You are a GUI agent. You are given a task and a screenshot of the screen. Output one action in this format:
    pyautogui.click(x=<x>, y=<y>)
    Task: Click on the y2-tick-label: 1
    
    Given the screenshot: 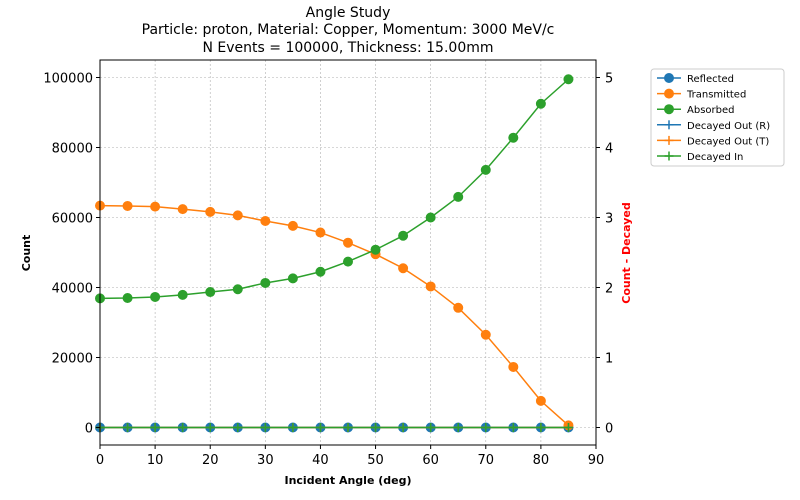 What is the action you would take?
    pyautogui.click(x=609, y=359)
    